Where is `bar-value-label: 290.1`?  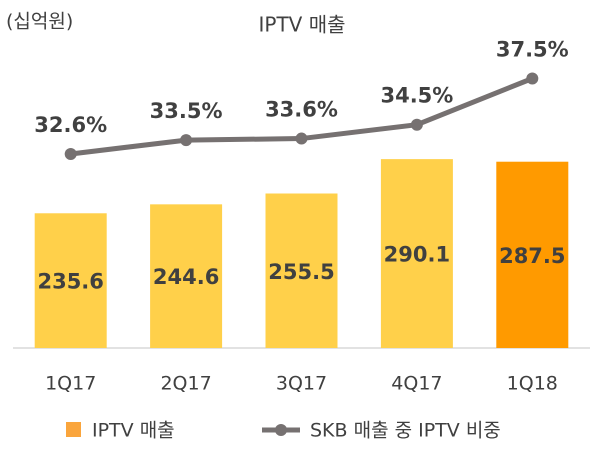
bar-value-label: 290.1 is located at coordinates (417, 255).